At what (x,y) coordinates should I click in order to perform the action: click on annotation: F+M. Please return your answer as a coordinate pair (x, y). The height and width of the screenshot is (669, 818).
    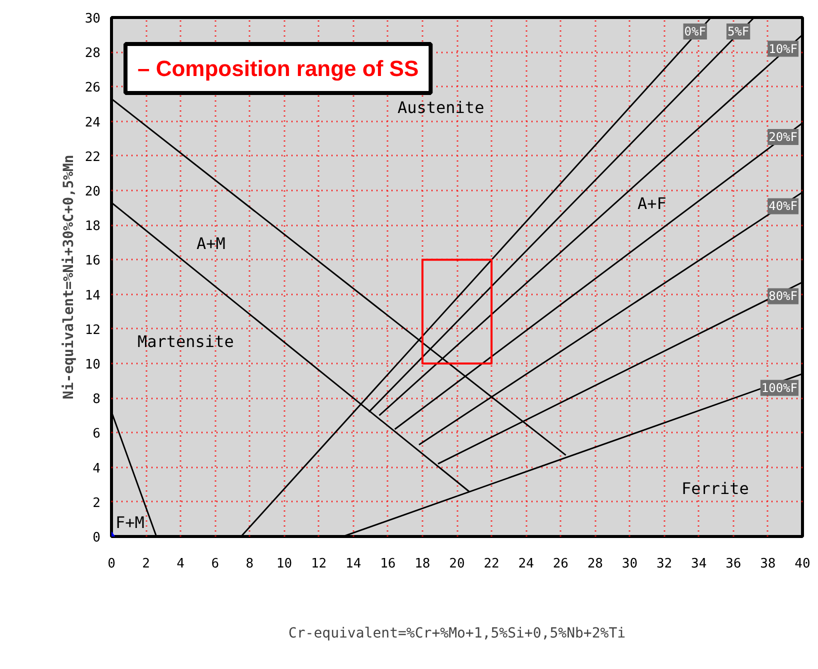
    Looking at the image, I should click on (130, 522).